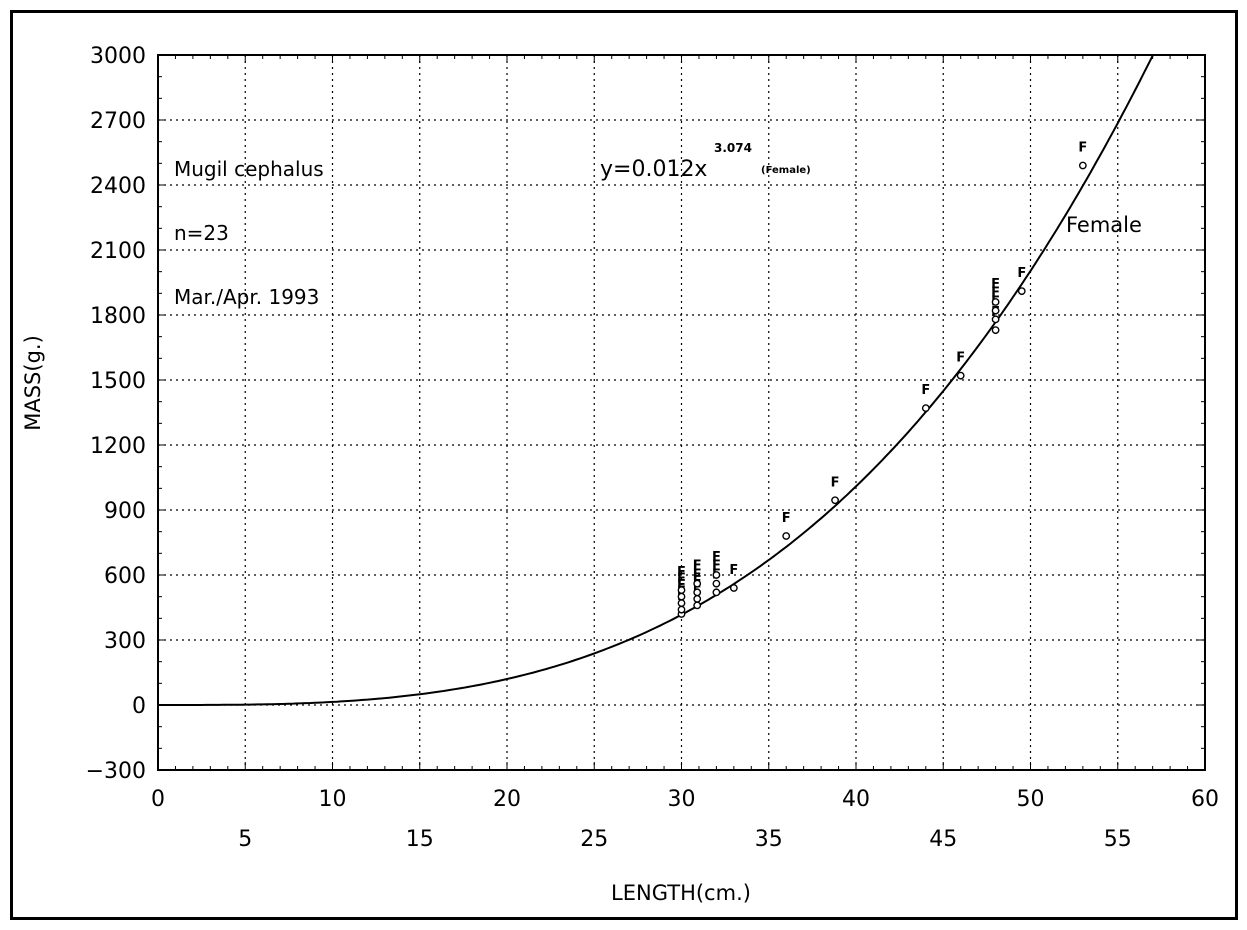 The height and width of the screenshot is (930, 1247). What do you see at coordinates (733, 148) in the screenshot?
I see `equation-exponent: 3.074` at bounding box center [733, 148].